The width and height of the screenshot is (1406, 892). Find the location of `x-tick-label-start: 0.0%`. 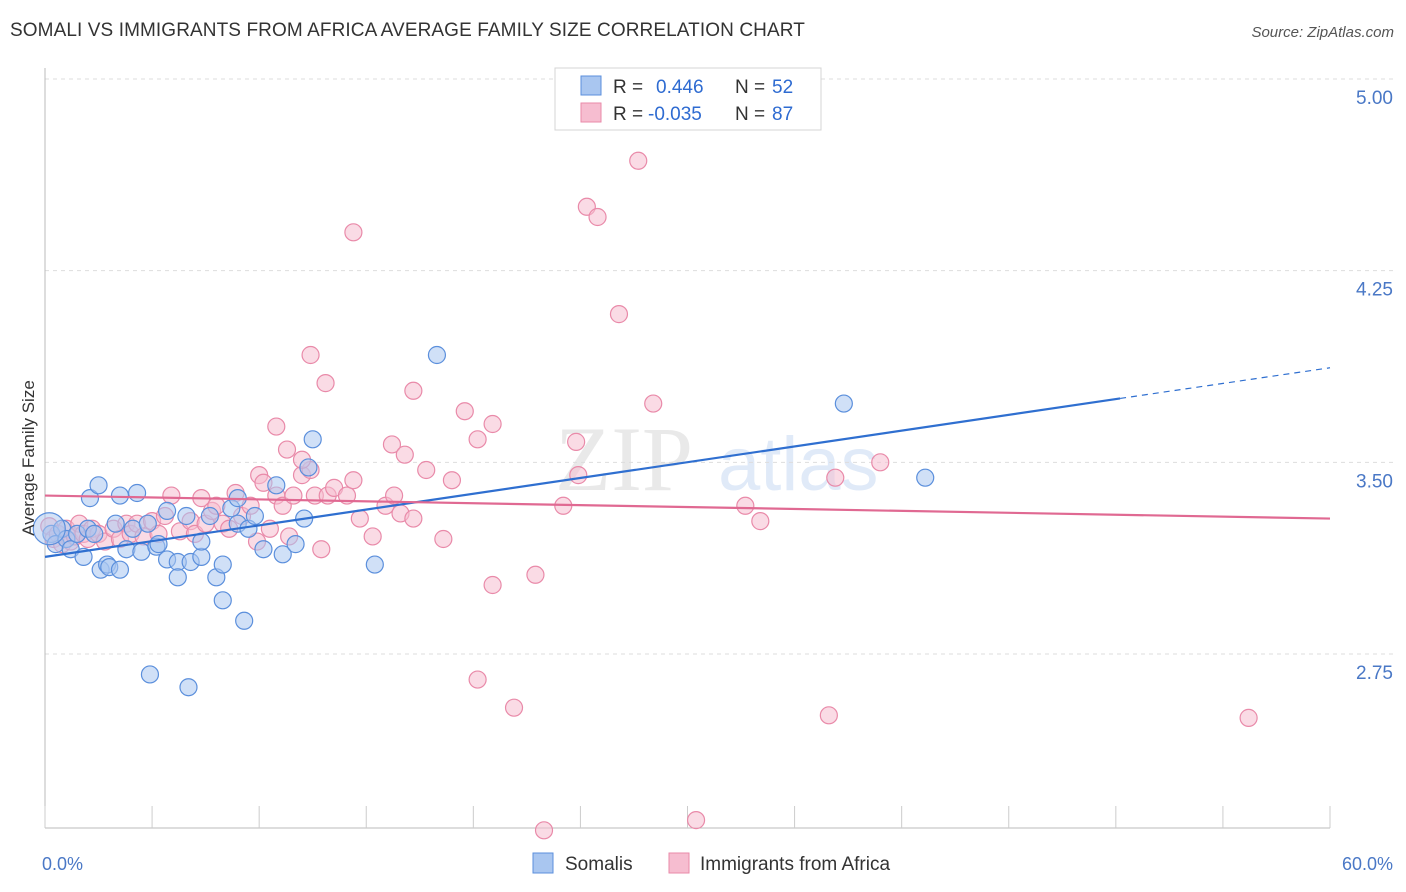

x-tick-label-start: 0.0% is located at coordinates (62, 864).